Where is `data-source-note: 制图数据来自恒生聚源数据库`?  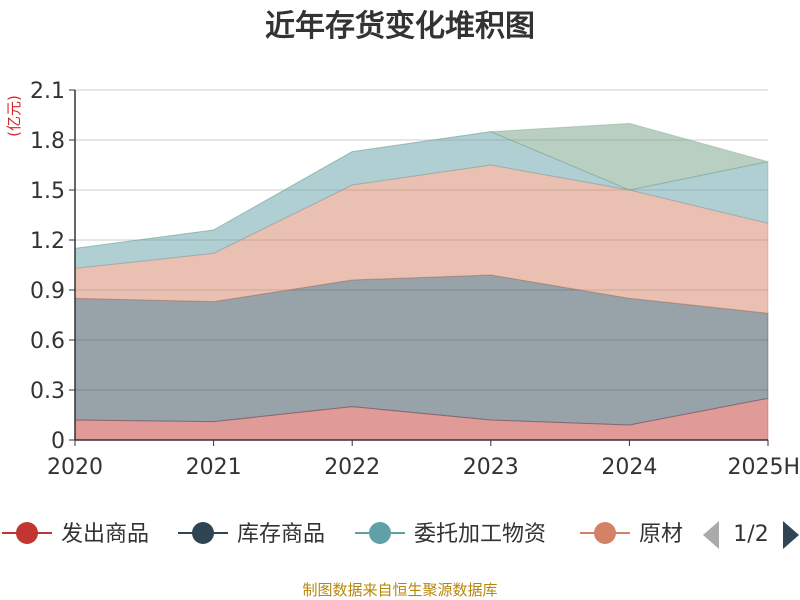 data-source-note: 制图数据来自恒生聚源数据库 is located at coordinates (399, 590).